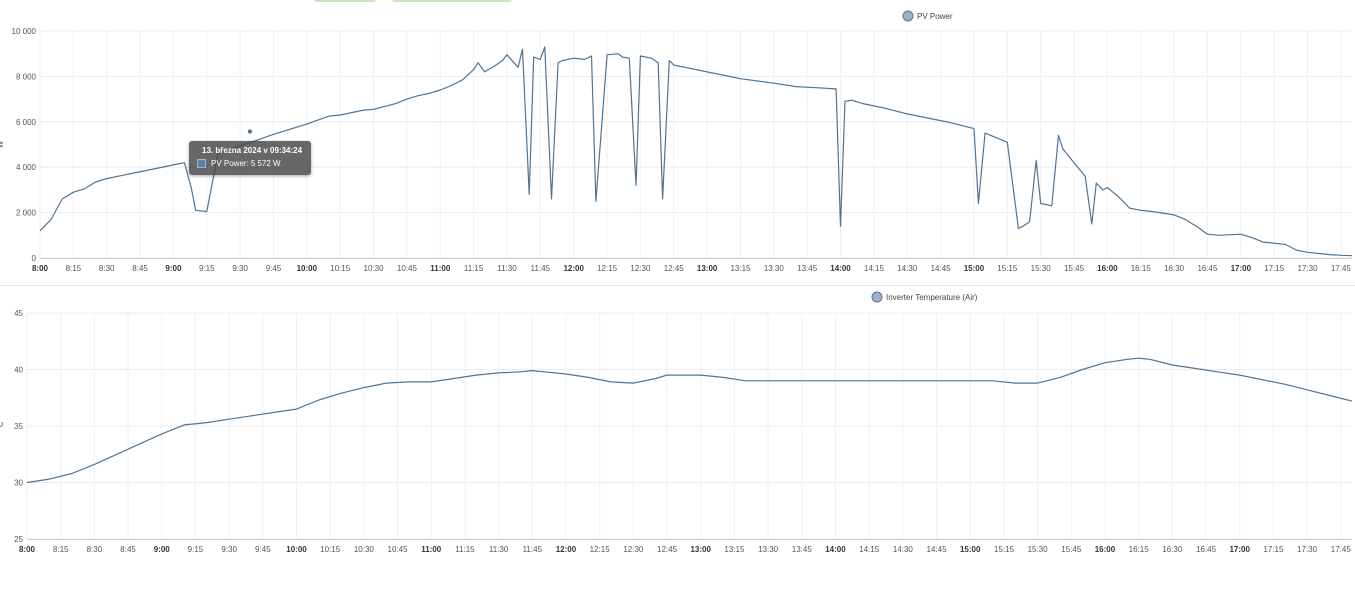  What do you see at coordinates (974, 268) in the screenshot?
I see `chart-1-xtick-label: 15:00` at bounding box center [974, 268].